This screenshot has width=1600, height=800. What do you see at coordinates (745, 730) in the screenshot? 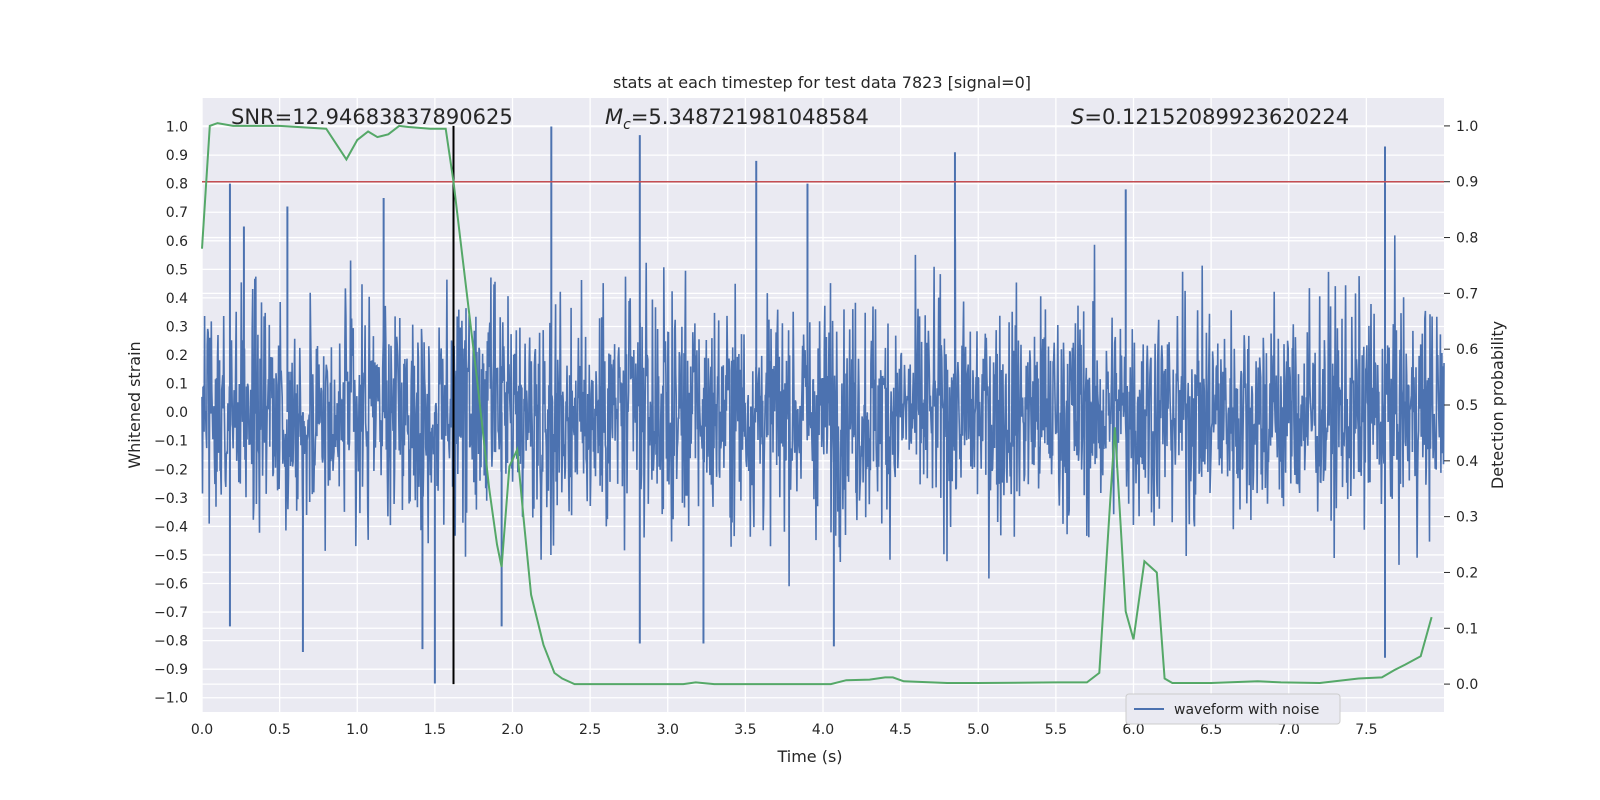
I see `x-tick-label: 3.5` at bounding box center [745, 730].